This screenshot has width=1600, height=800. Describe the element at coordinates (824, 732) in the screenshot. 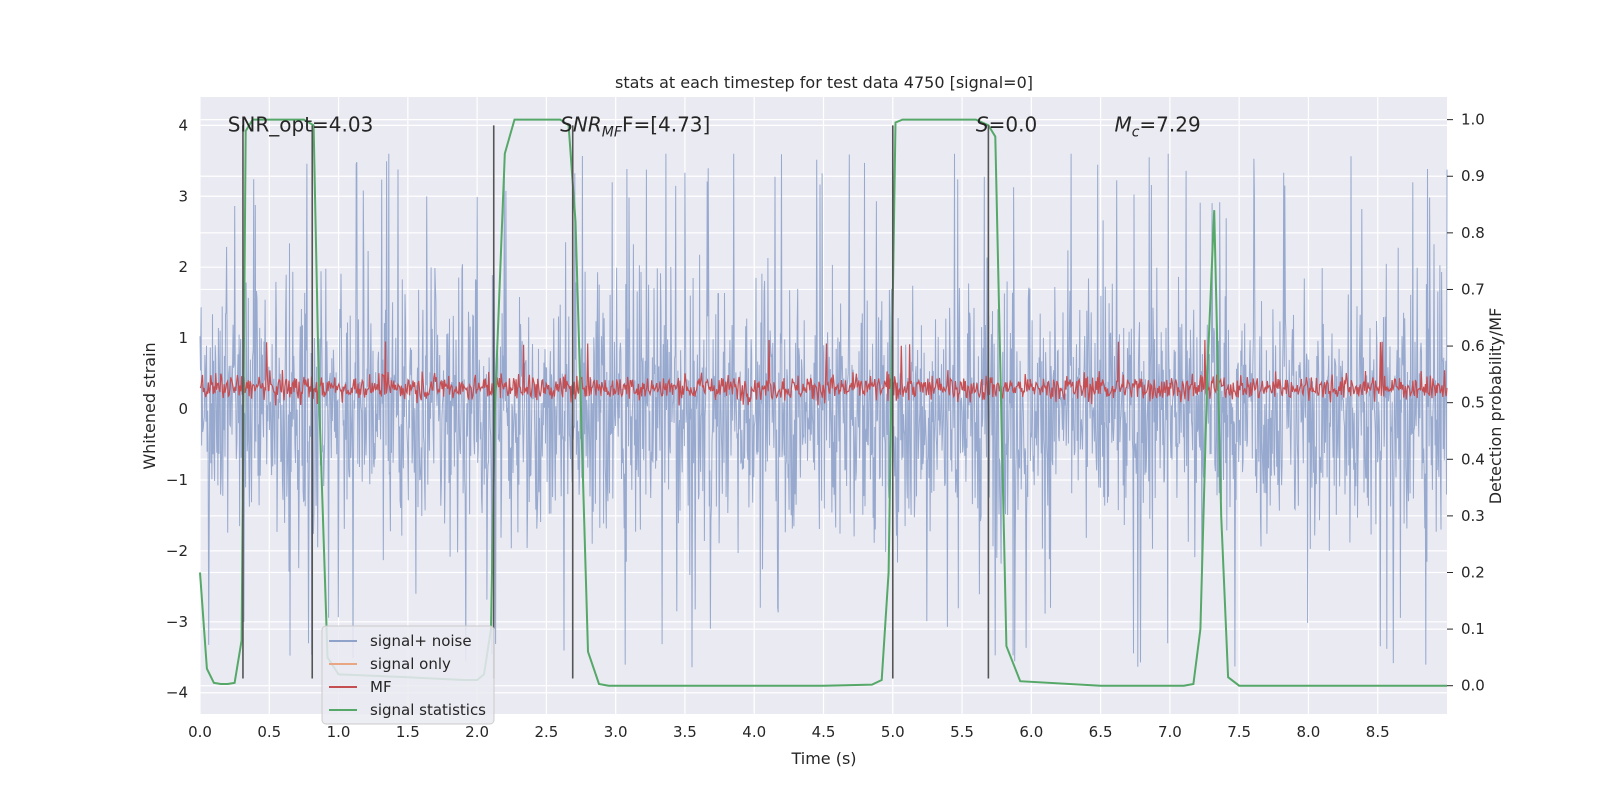

I see `x-tick-label: 4.5` at that location.